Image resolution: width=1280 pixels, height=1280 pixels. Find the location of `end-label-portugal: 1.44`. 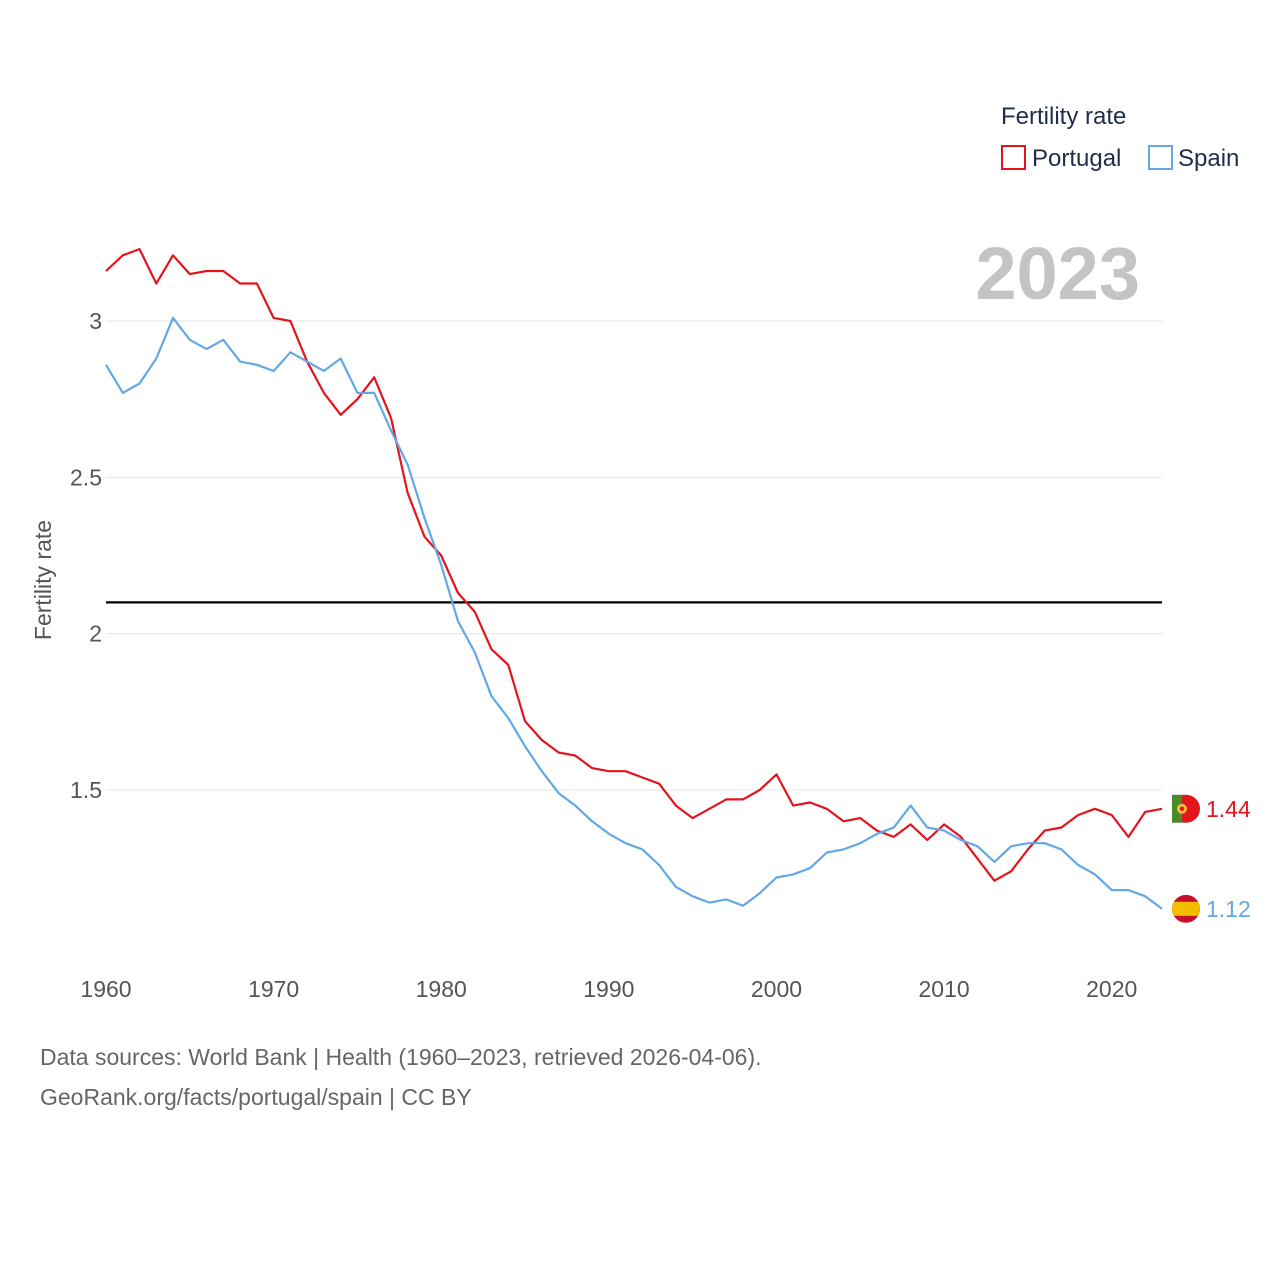

end-label-portugal: 1.44 is located at coordinates (1228, 809).